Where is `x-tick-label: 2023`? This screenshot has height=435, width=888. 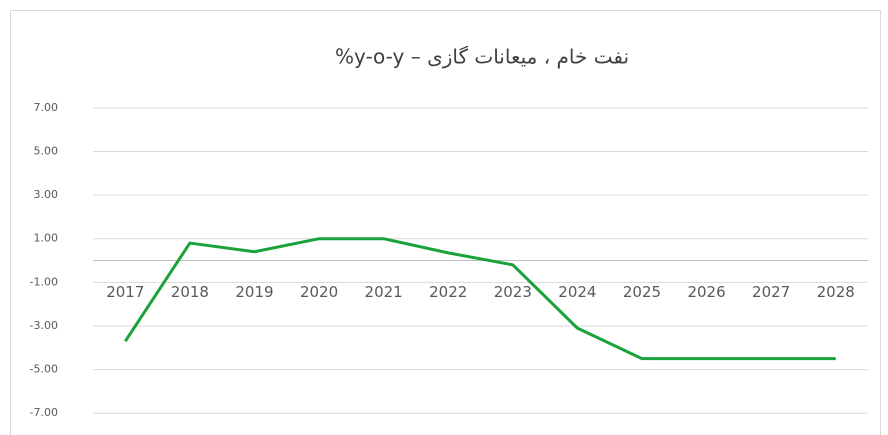
x-tick-label: 2023 is located at coordinates (513, 292).